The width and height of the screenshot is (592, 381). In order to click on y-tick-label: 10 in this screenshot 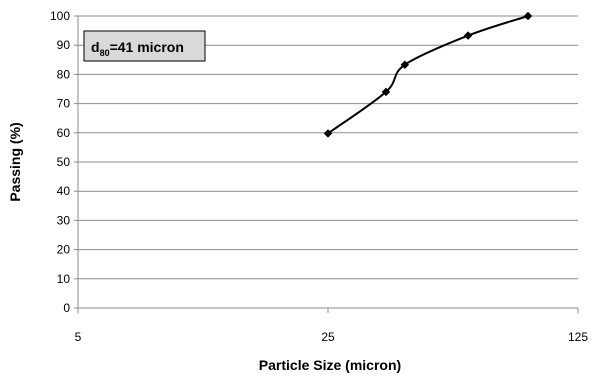, I will do `click(64, 279)`.